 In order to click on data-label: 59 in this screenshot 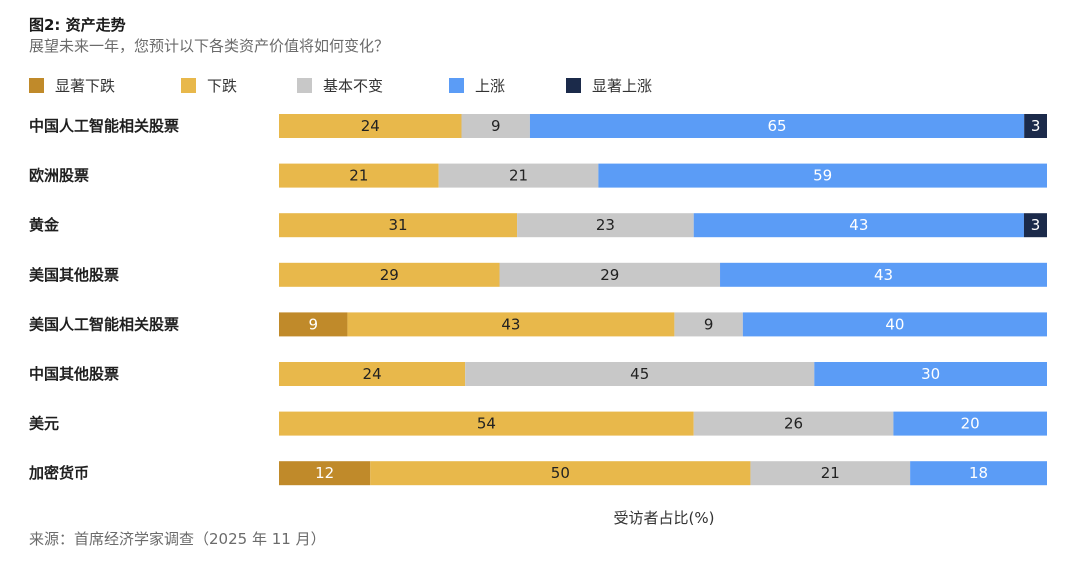, I will do `click(822, 176)`.